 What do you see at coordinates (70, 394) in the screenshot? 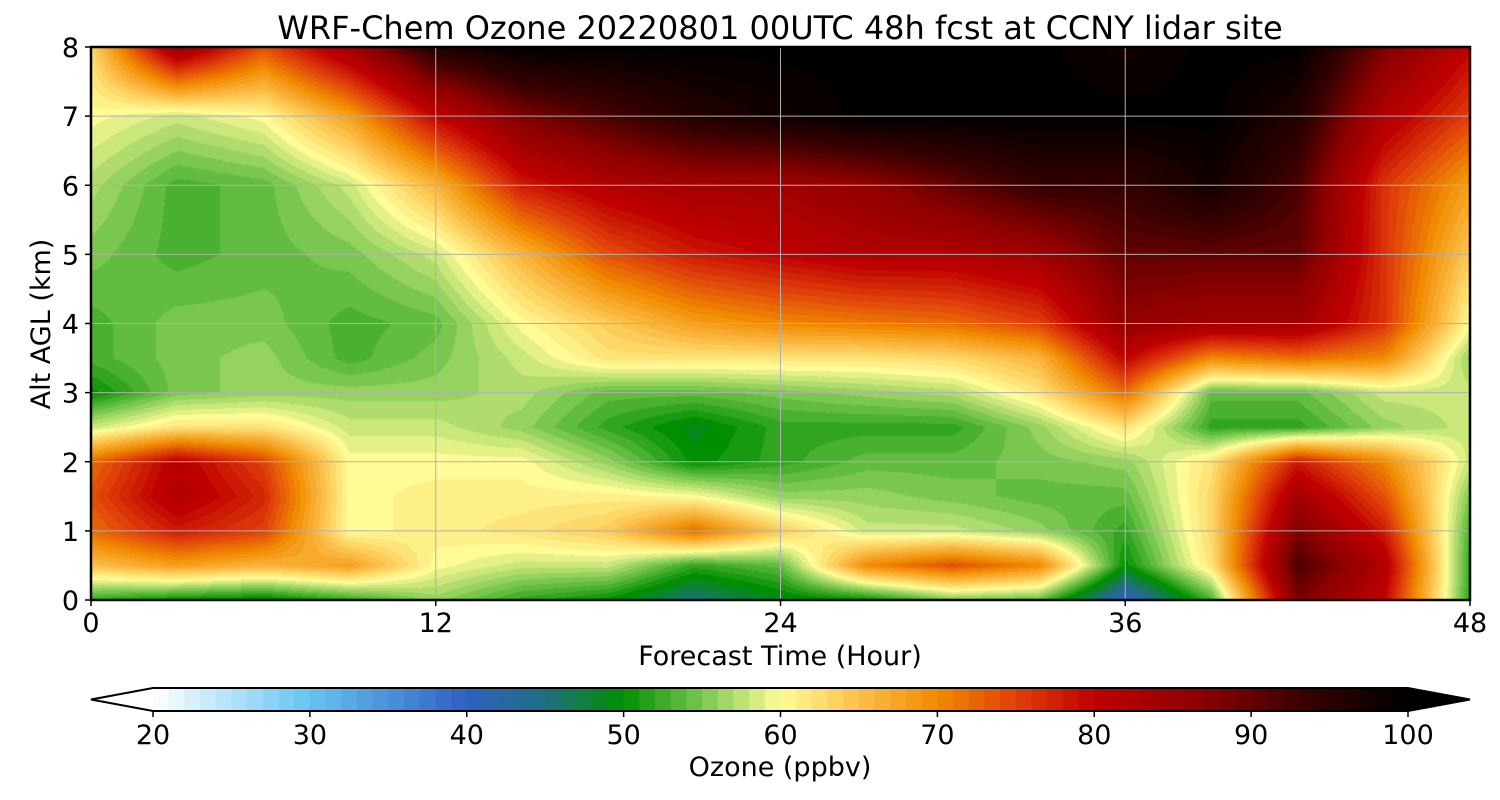
I see `y-tick-label: 3` at bounding box center [70, 394].